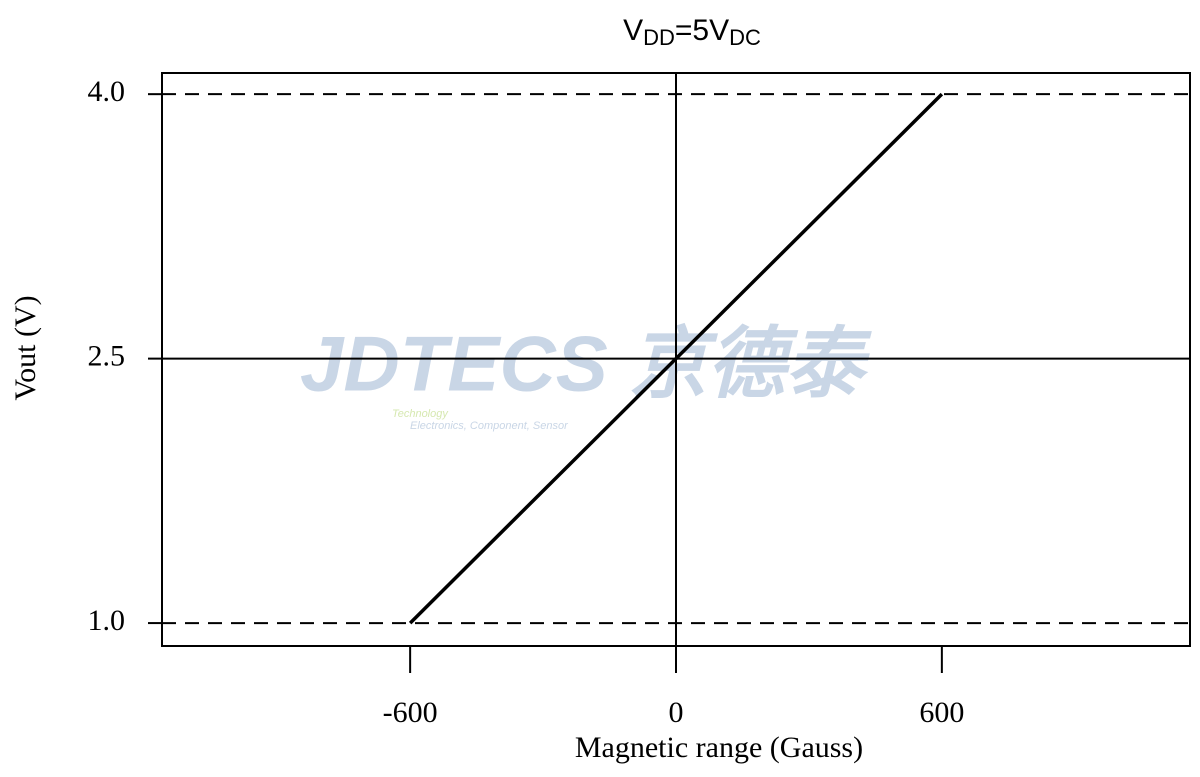 The height and width of the screenshot is (777, 1200). I want to click on title-part: V, so click(633, 30).